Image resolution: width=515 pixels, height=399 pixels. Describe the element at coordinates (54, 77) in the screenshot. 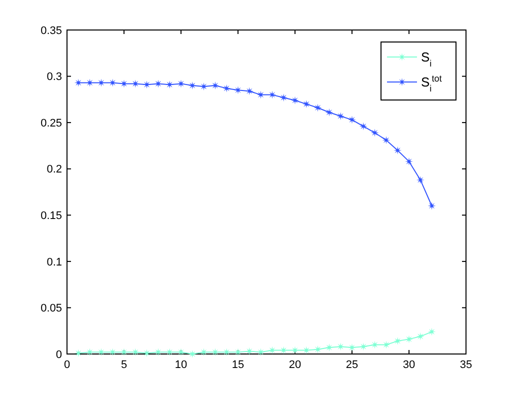

I see `y-tick-label: 0.3` at that location.